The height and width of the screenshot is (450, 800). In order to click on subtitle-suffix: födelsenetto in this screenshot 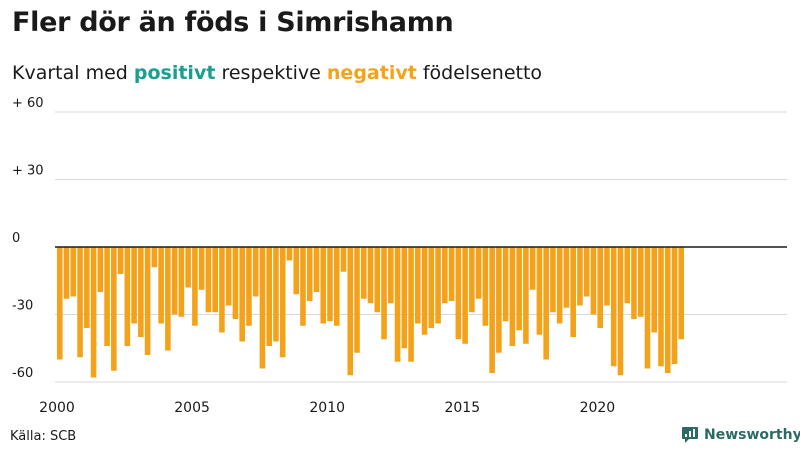, I will do `click(479, 73)`.